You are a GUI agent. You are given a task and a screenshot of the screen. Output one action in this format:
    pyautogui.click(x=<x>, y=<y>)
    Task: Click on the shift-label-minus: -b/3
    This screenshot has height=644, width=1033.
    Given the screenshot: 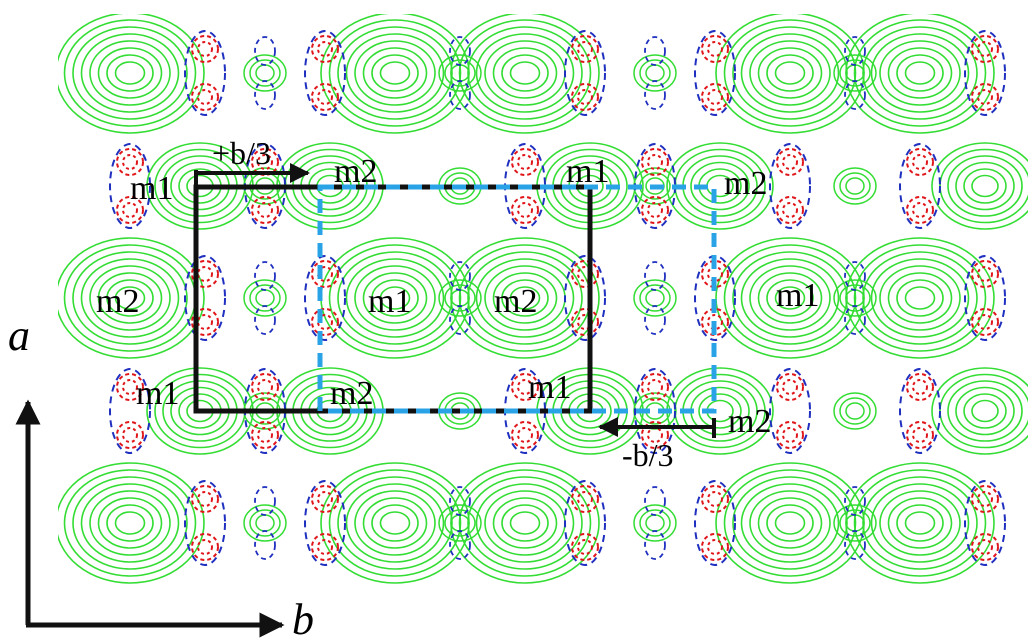 What is the action you would take?
    pyautogui.click(x=648, y=455)
    